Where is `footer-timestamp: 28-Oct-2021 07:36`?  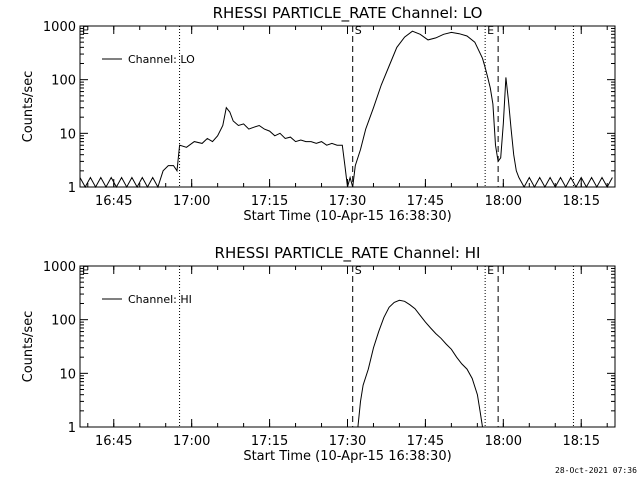 footer-timestamp: 28-Oct-2021 07:36 is located at coordinates (596, 470).